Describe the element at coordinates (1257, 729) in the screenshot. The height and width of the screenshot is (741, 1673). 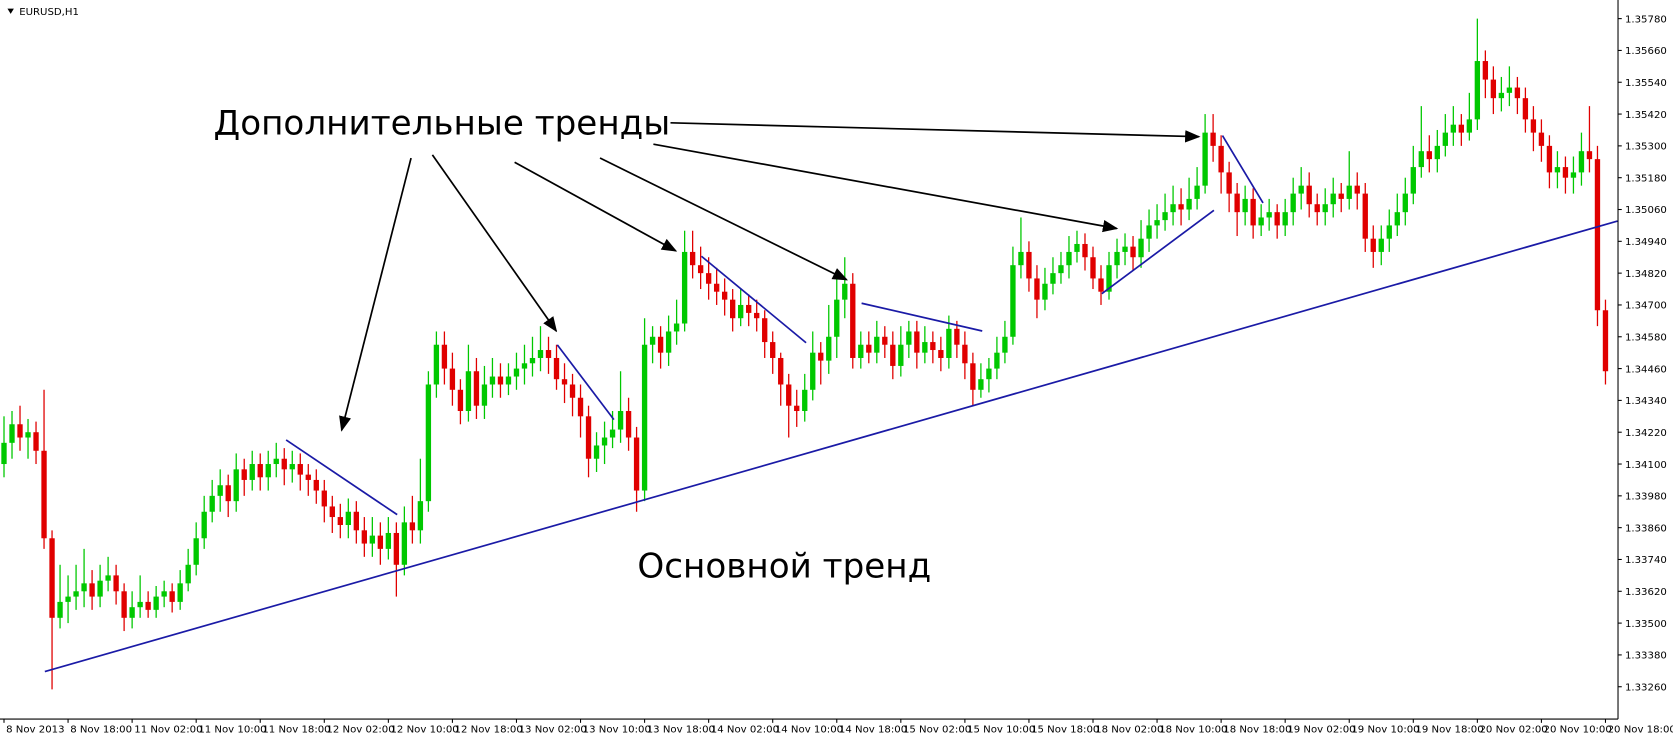
I see `x-tick-label: 18 Nov 18:00` at that location.